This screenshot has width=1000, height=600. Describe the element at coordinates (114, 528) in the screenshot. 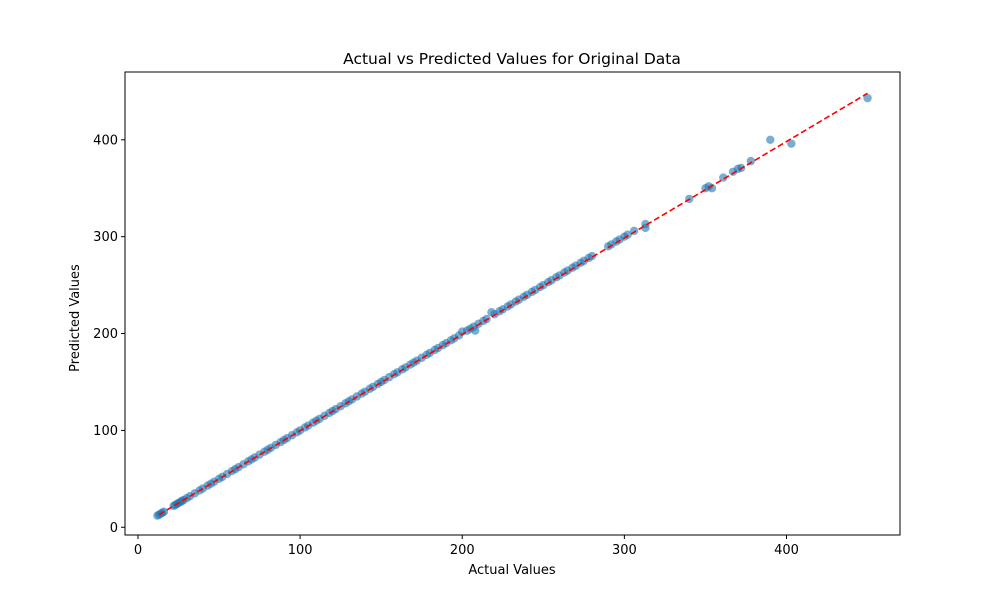

I see `y-tick-label-0: 0` at that location.